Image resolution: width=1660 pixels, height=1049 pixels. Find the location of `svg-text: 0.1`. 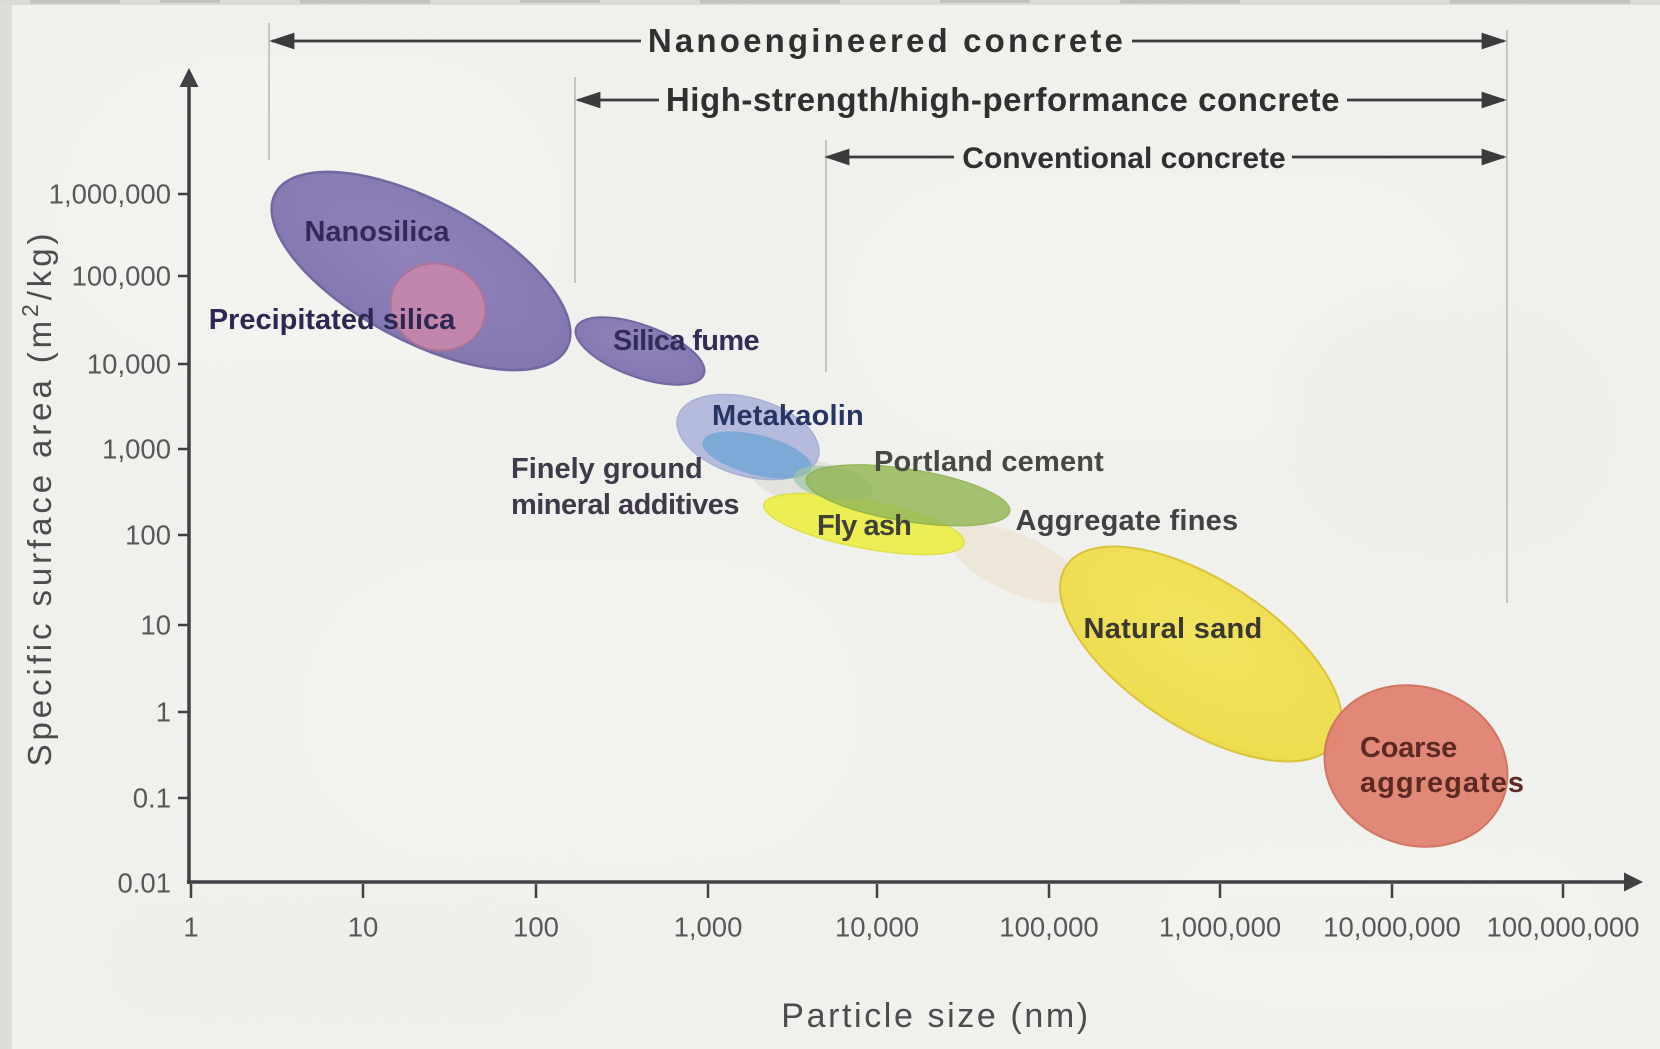

svg-text: 0.1 is located at coordinates (152, 798).